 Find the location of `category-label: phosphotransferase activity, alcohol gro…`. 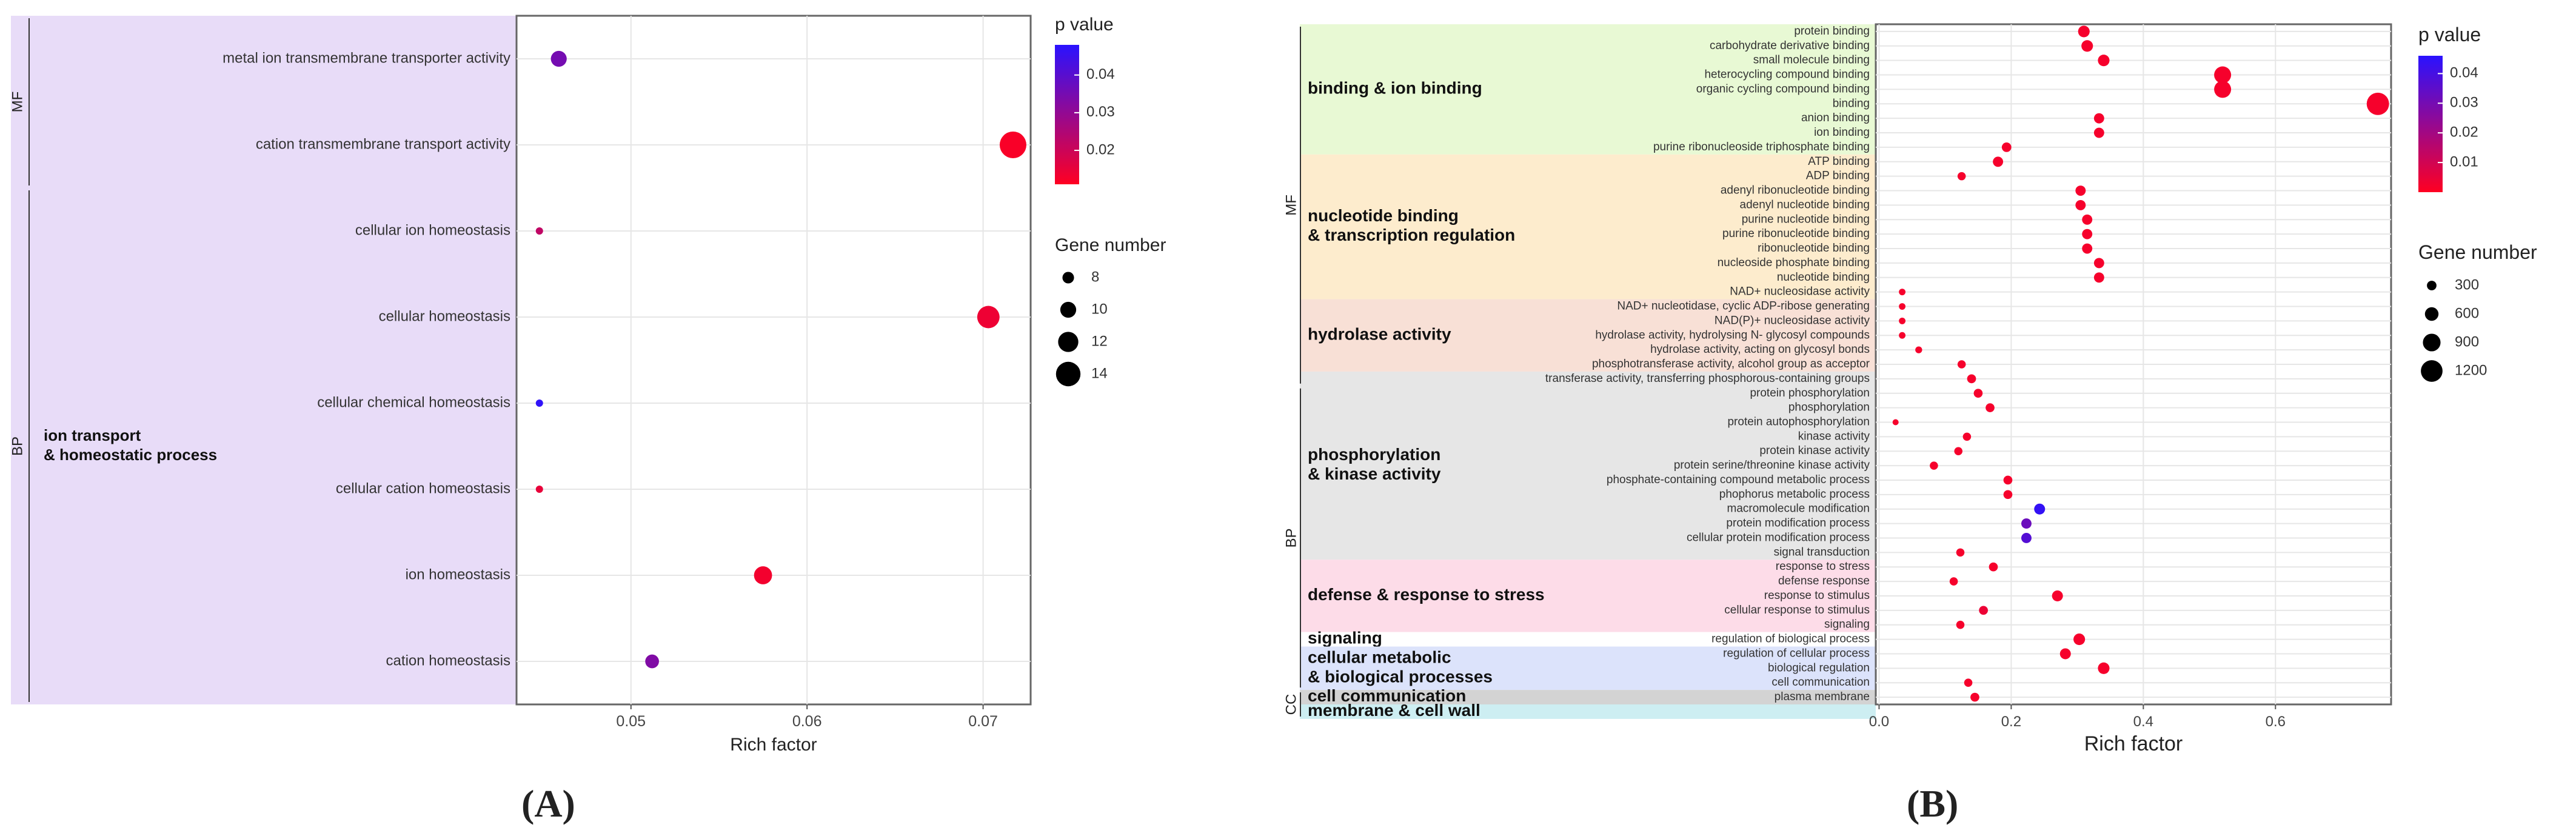

category-label: phosphotransferase activity, alcohol gro… is located at coordinates (1731, 364).